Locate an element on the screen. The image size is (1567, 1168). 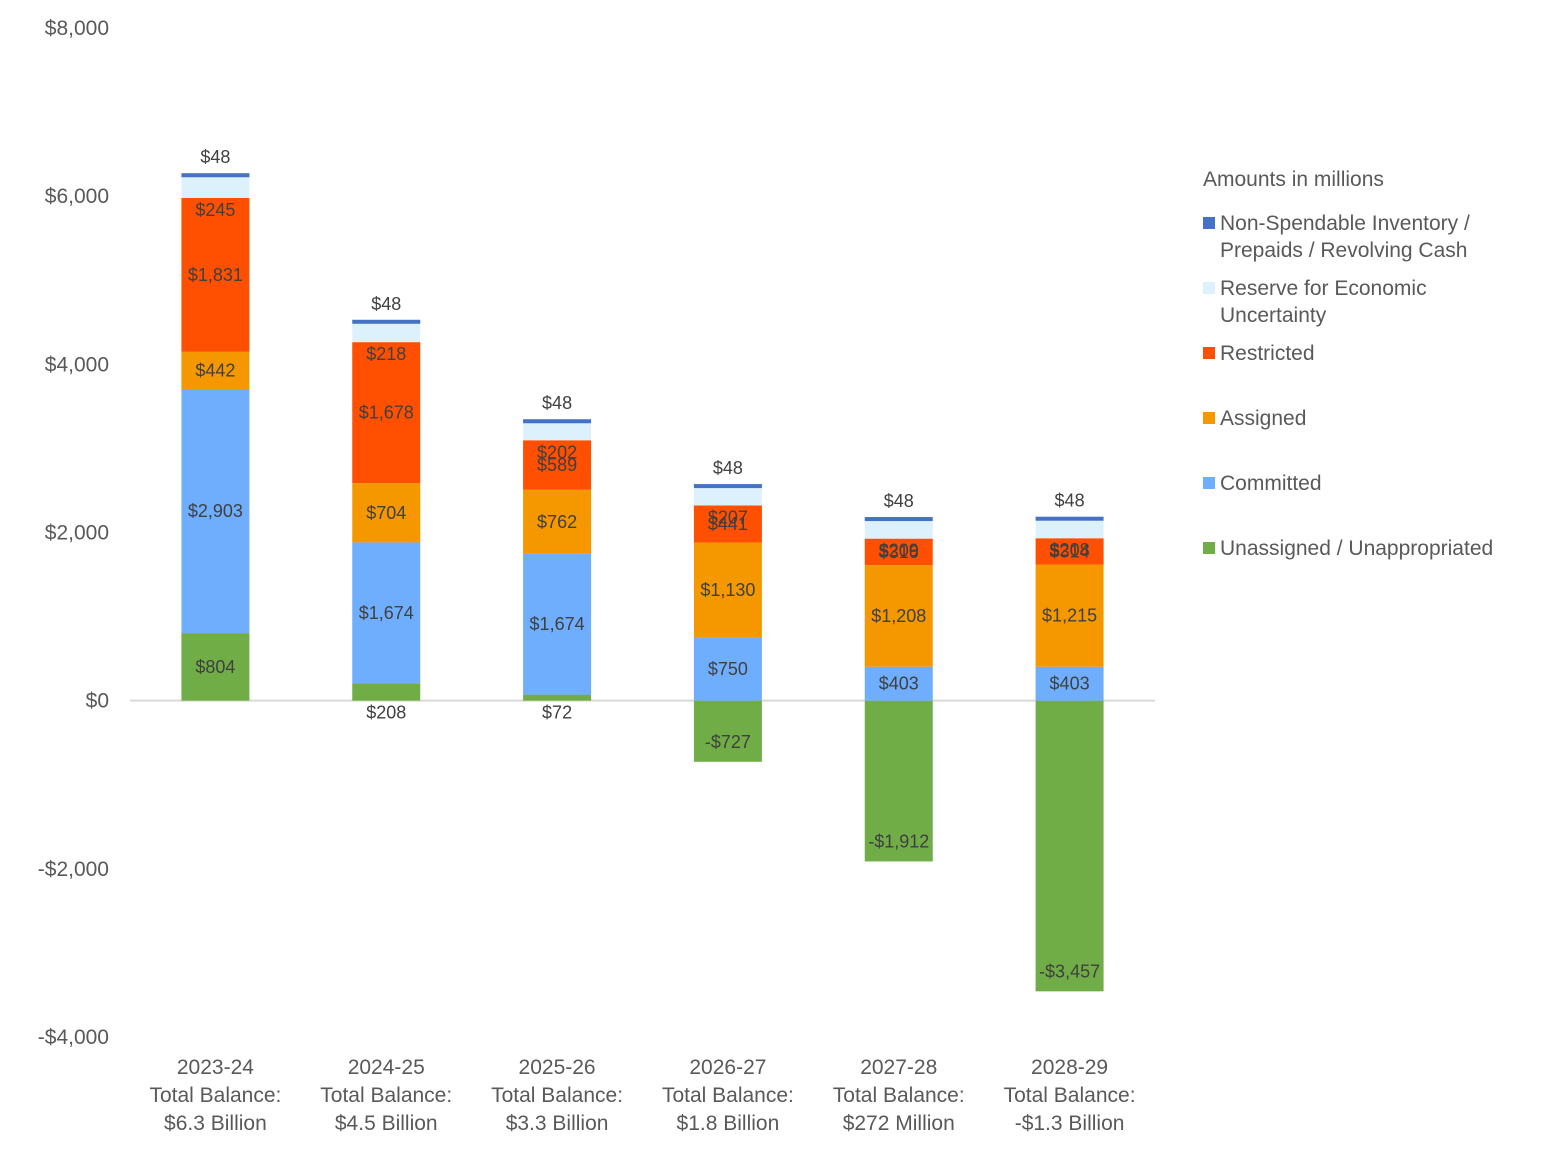
legend-label: Restricted is located at coordinates (1267, 353).